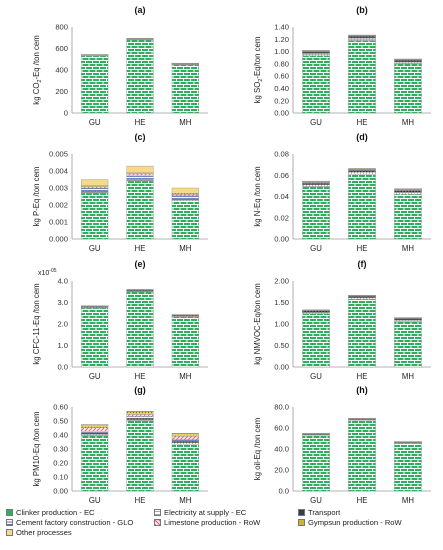  I want to click on y-tick-label: 0.000, so click(58, 239).